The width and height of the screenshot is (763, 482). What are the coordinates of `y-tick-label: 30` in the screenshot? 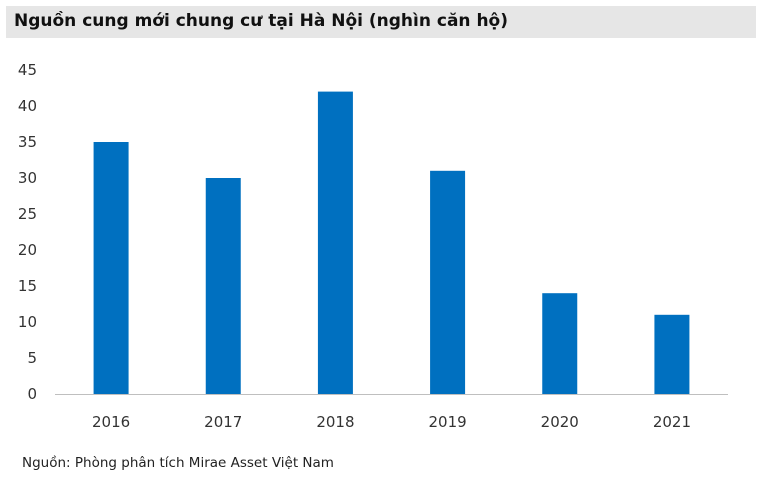 It's located at (27, 178).